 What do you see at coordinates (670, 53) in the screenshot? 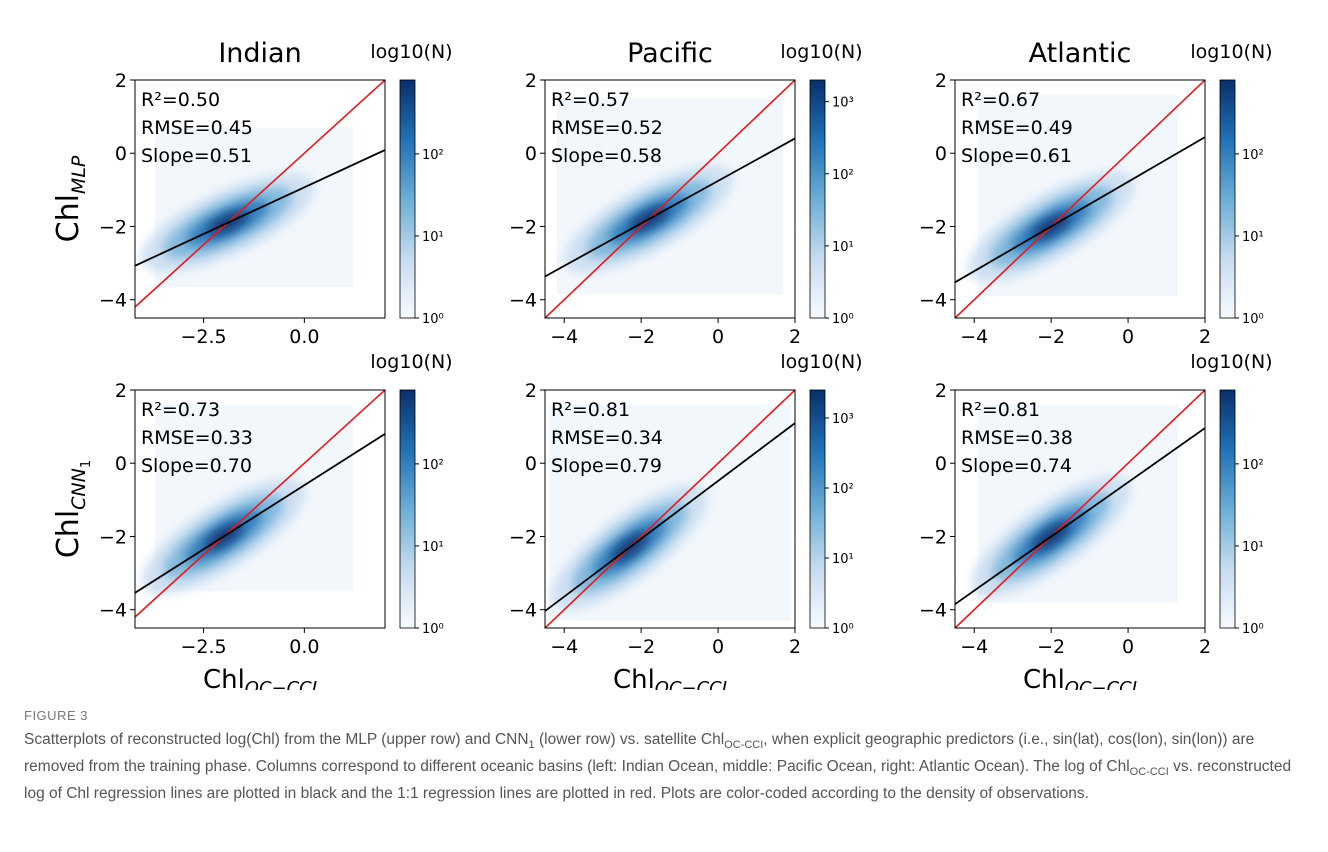
I see `panel-title: Pacific` at bounding box center [670, 53].